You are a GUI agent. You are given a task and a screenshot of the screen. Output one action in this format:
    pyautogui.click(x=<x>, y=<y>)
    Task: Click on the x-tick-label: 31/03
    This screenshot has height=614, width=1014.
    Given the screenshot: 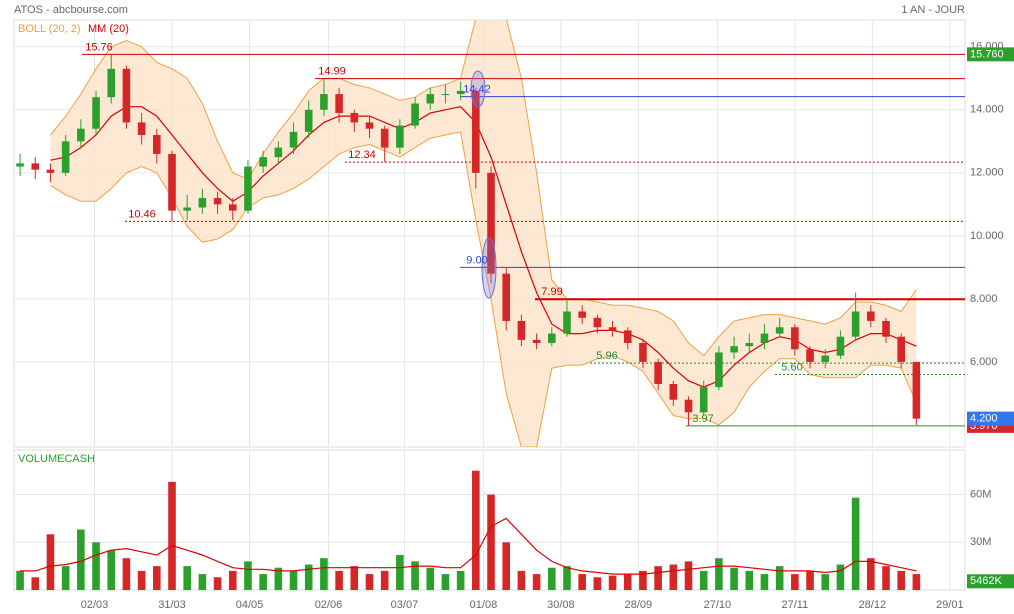 What is the action you would take?
    pyautogui.click(x=172, y=605)
    